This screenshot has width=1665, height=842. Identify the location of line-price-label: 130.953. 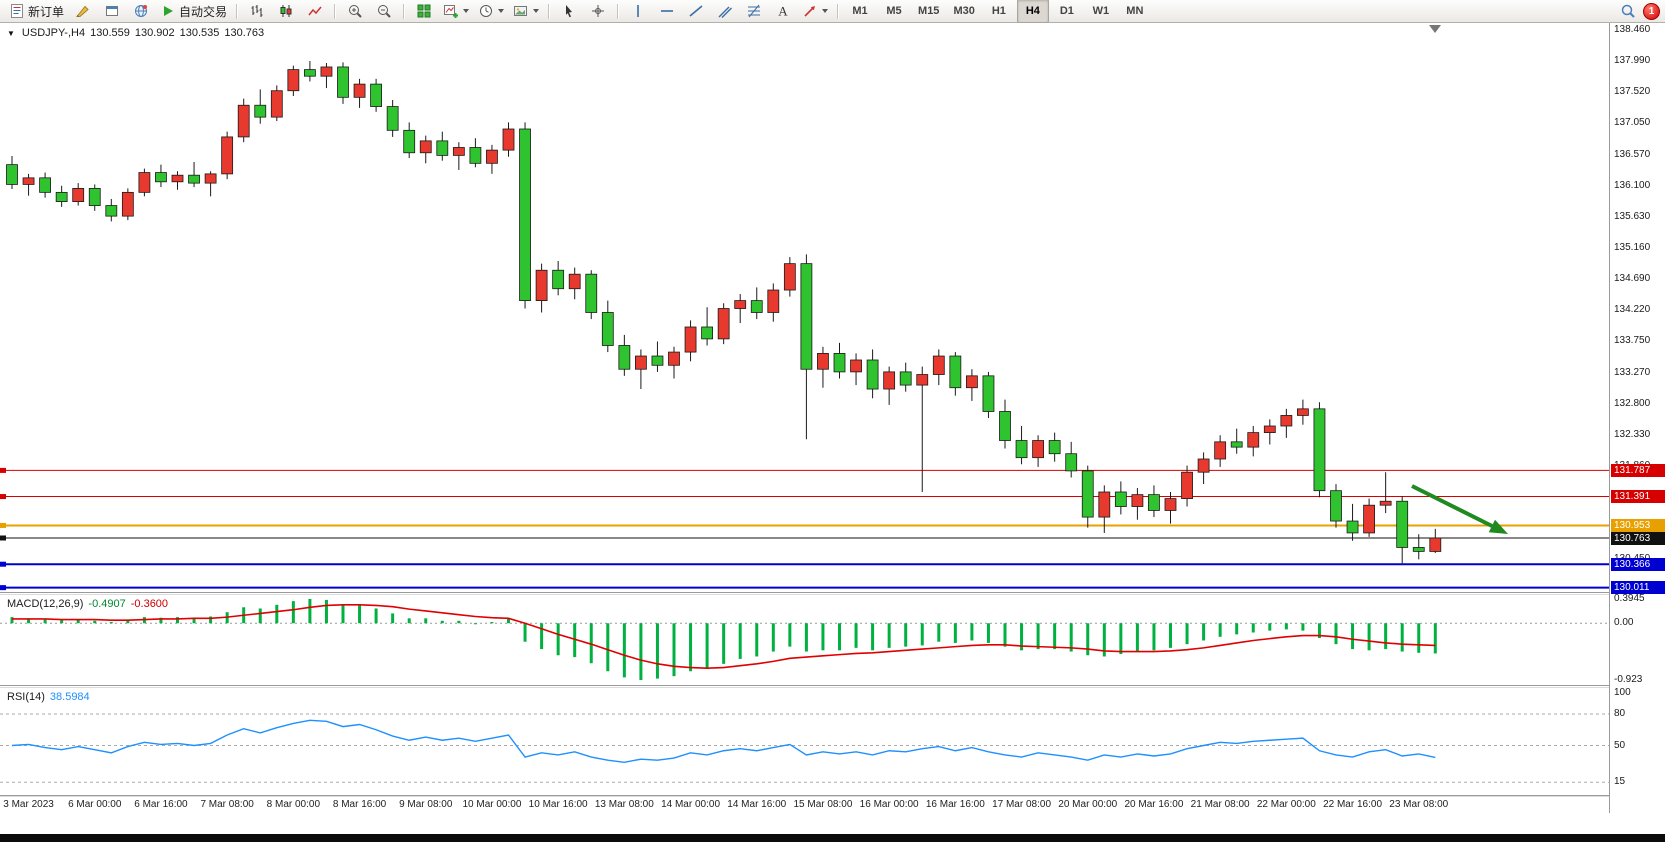
(1638, 525).